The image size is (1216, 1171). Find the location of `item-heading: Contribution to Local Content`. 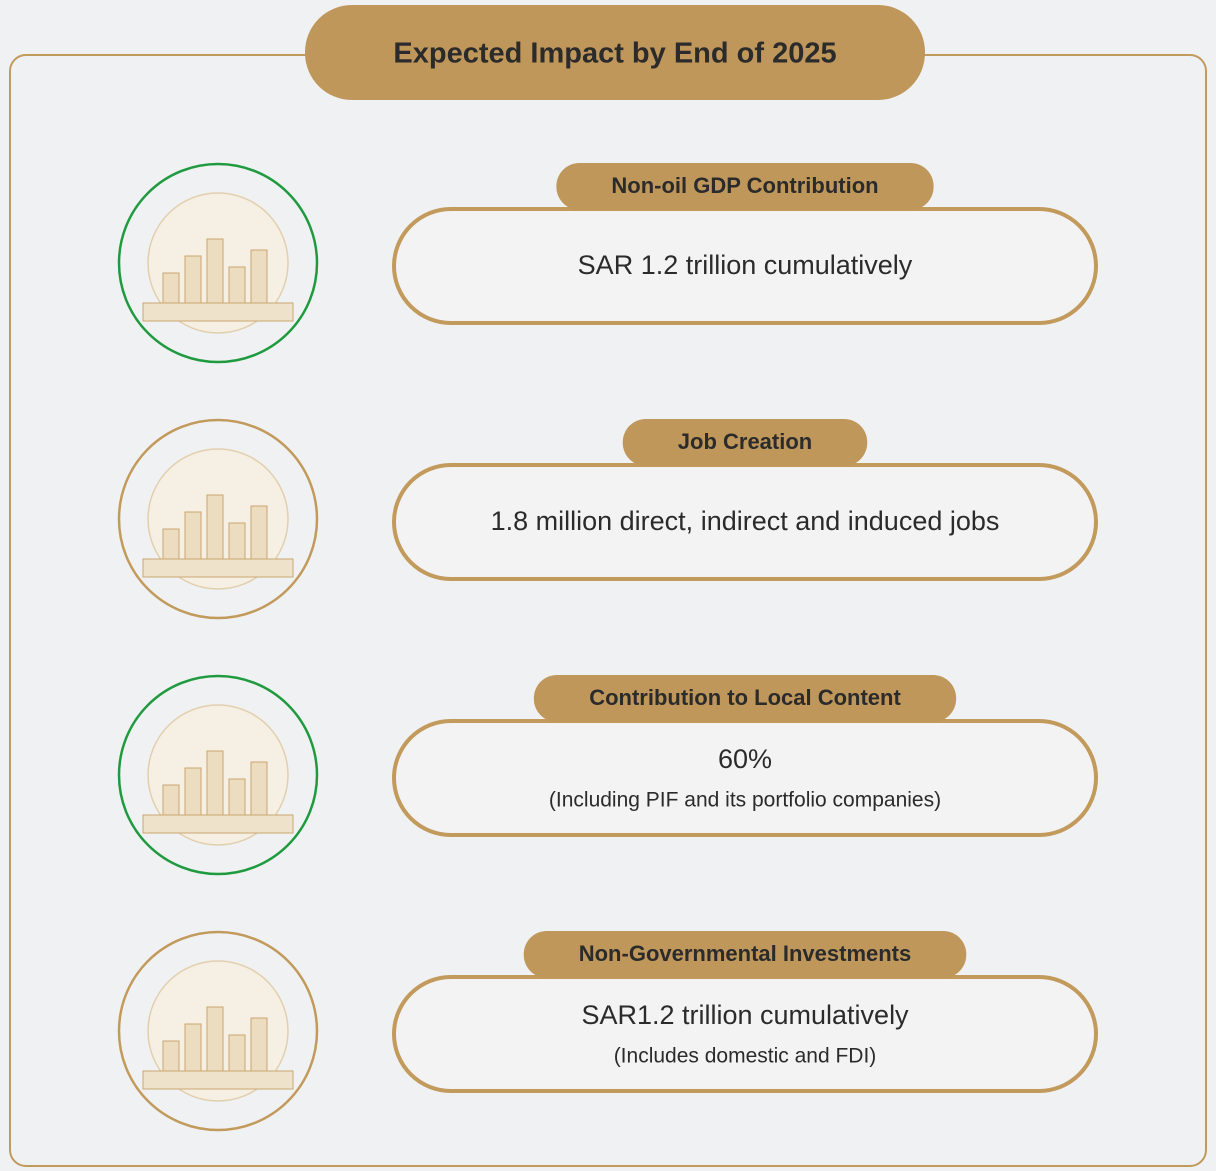

item-heading: Contribution to Local Content is located at coordinates (745, 697).